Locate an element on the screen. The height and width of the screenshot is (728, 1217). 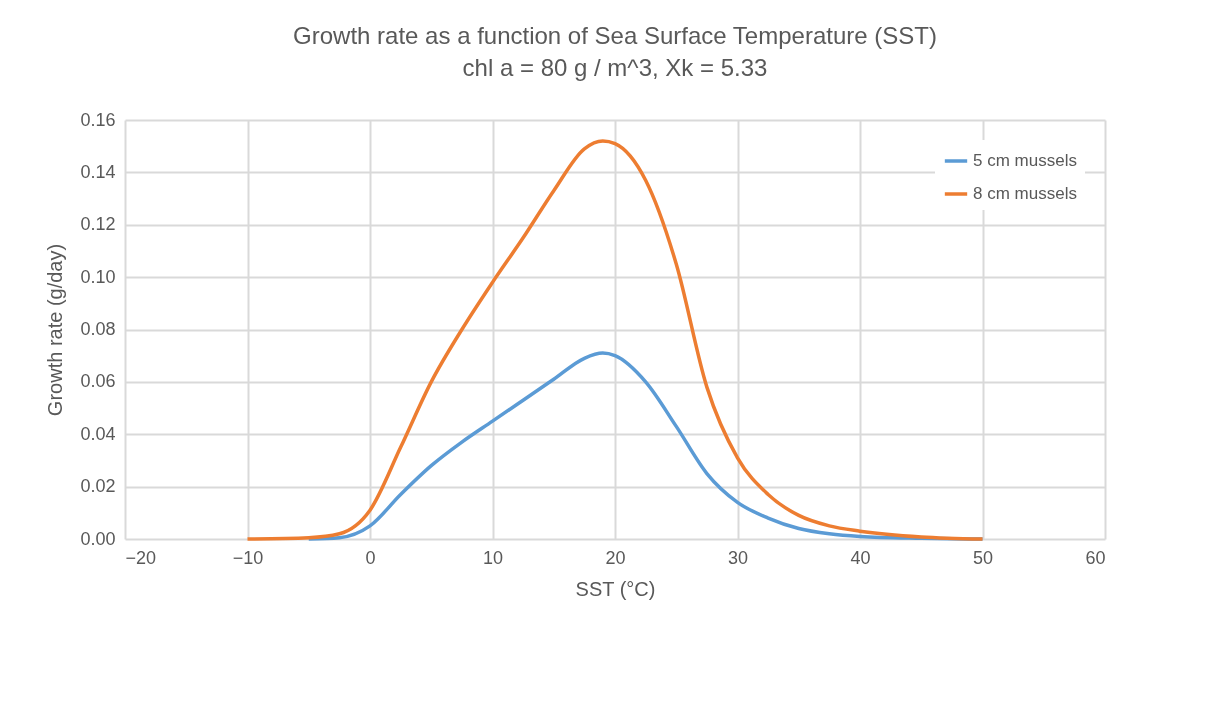
x-tick-label: 20 is located at coordinates (615, 557).